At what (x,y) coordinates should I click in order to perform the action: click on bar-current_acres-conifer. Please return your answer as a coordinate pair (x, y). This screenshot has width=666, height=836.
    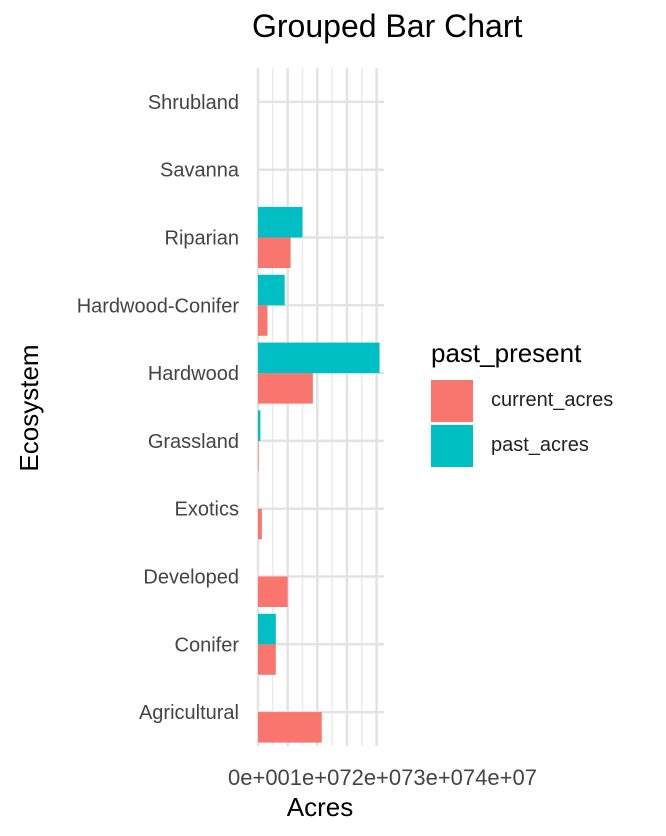
    Looking at the image, I should click on (267, 659).